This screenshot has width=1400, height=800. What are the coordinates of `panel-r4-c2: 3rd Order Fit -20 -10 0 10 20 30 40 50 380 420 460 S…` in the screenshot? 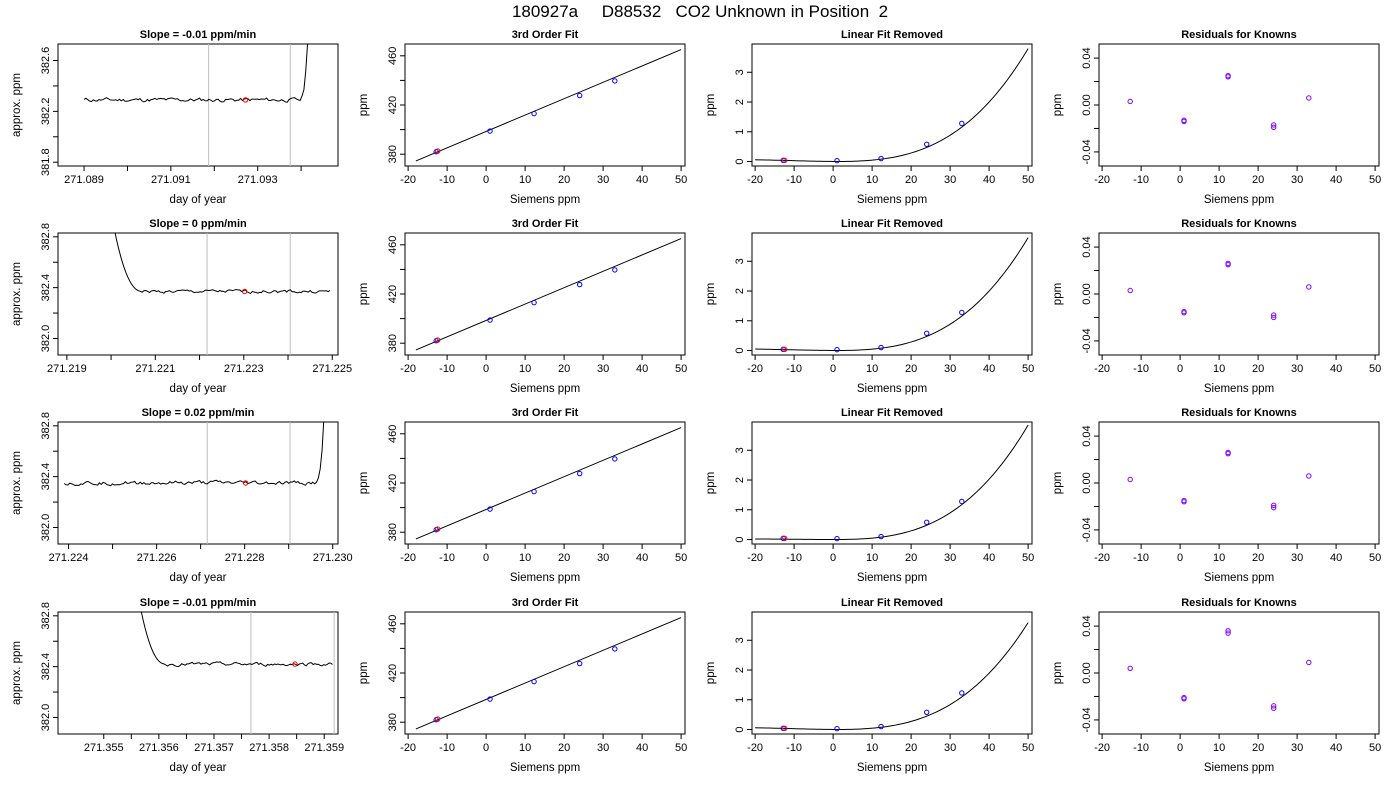 It's located at (522, 685).